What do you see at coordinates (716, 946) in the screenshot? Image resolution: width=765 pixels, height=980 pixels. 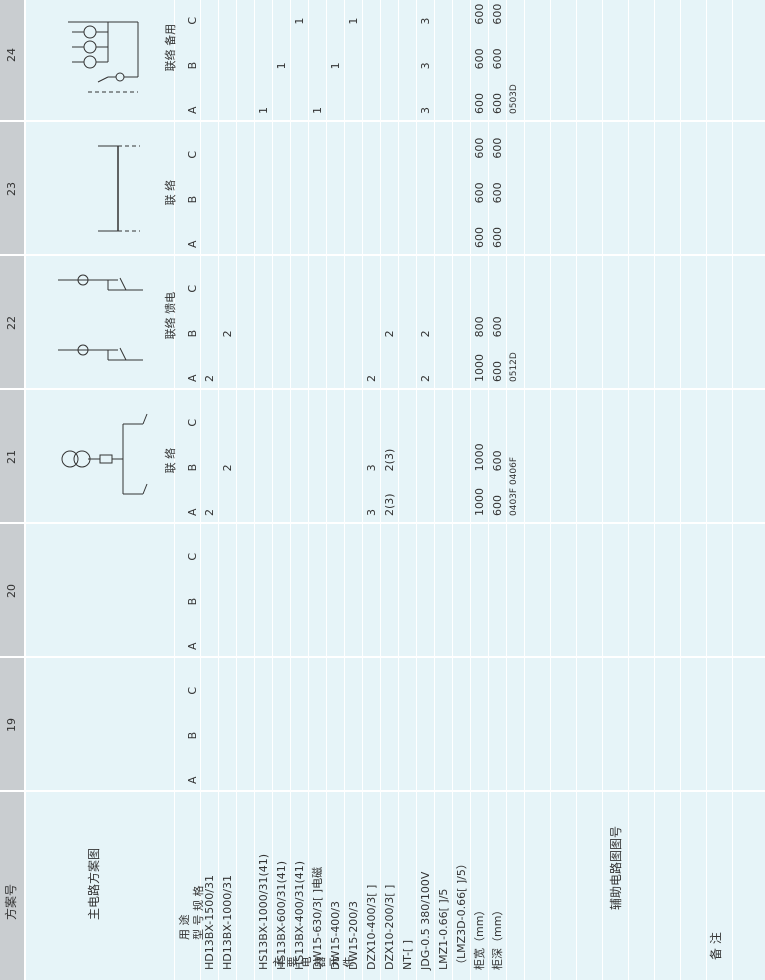 I see `remarks-label: 备 注` at bounding box center [716, 946].